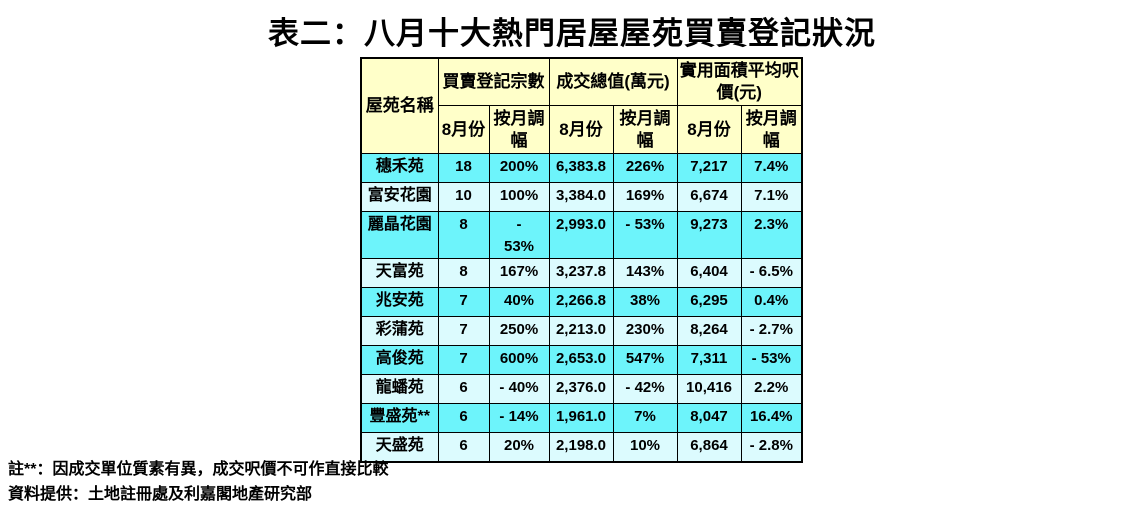 The image size is (1124, 510). I want to click on table-row: 富安花園 10 100% 3,384.0 169% 6,674 7.1%, so click(581, 197).